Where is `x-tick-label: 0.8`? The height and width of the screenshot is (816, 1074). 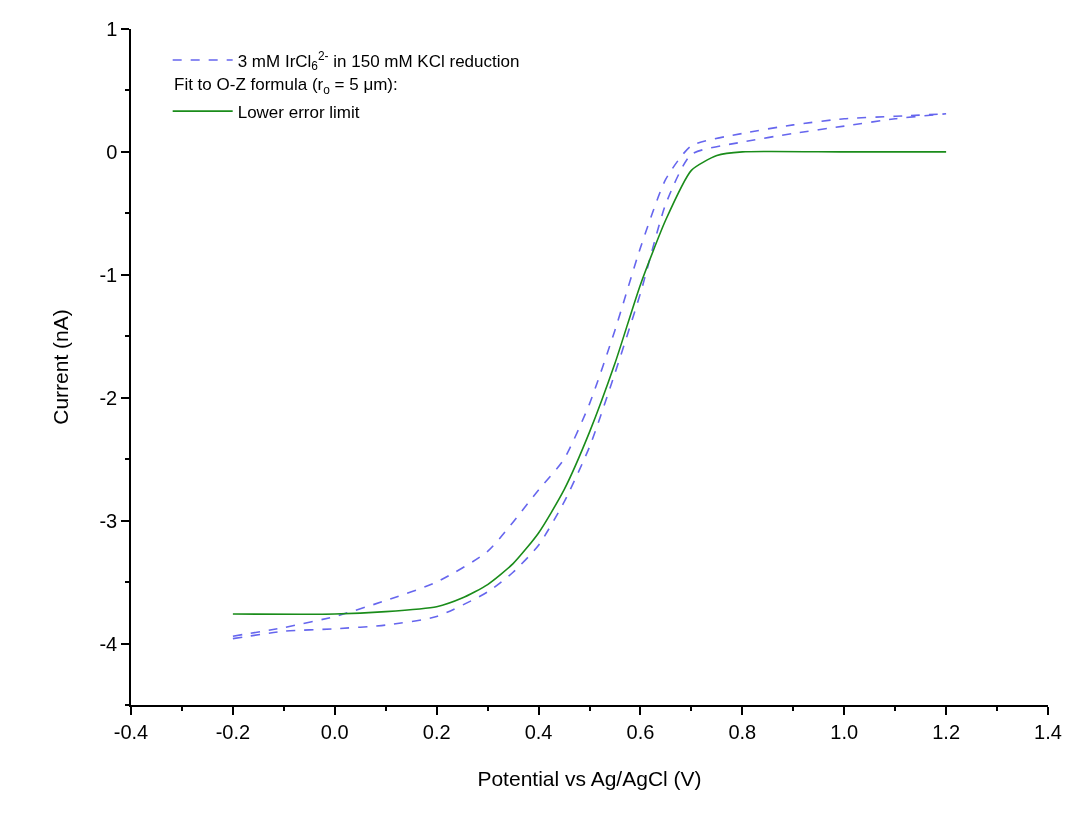 x-tick-label: 0.8 is located at coordinates (742, 731).